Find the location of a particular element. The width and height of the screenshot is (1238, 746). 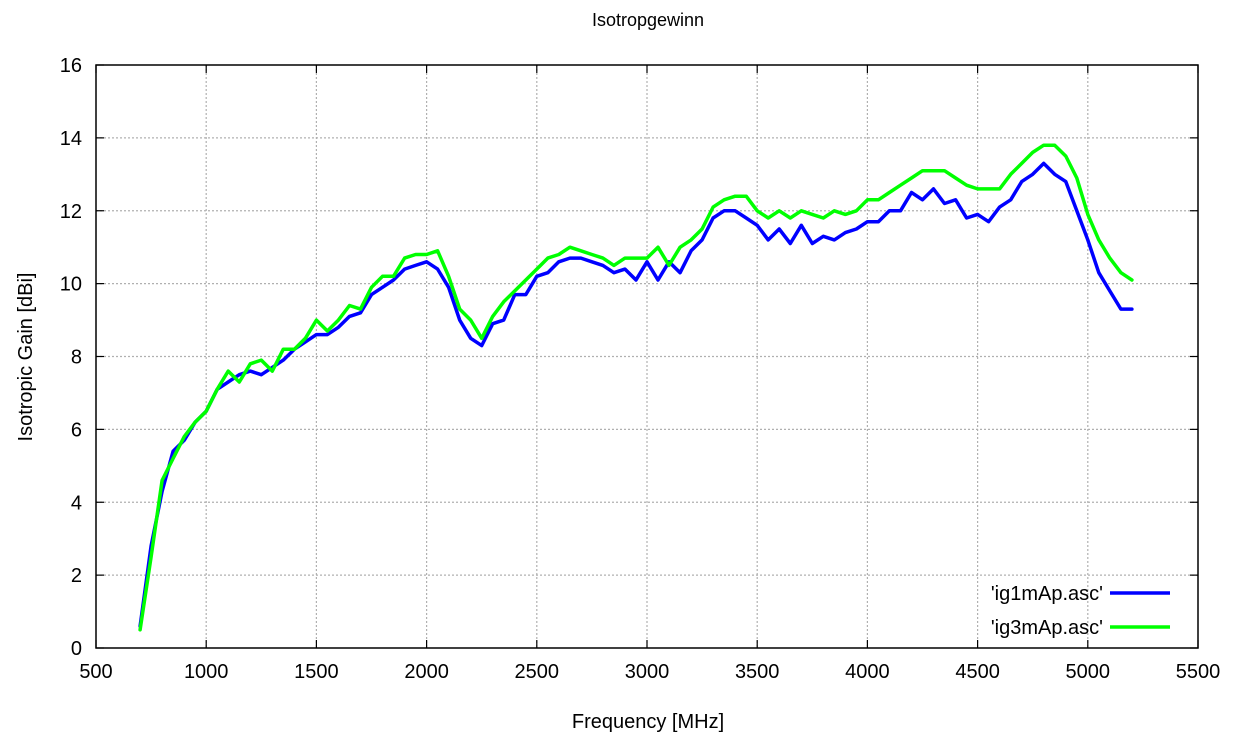

y-tick-label: 6 is located at coordinates (76, 430).